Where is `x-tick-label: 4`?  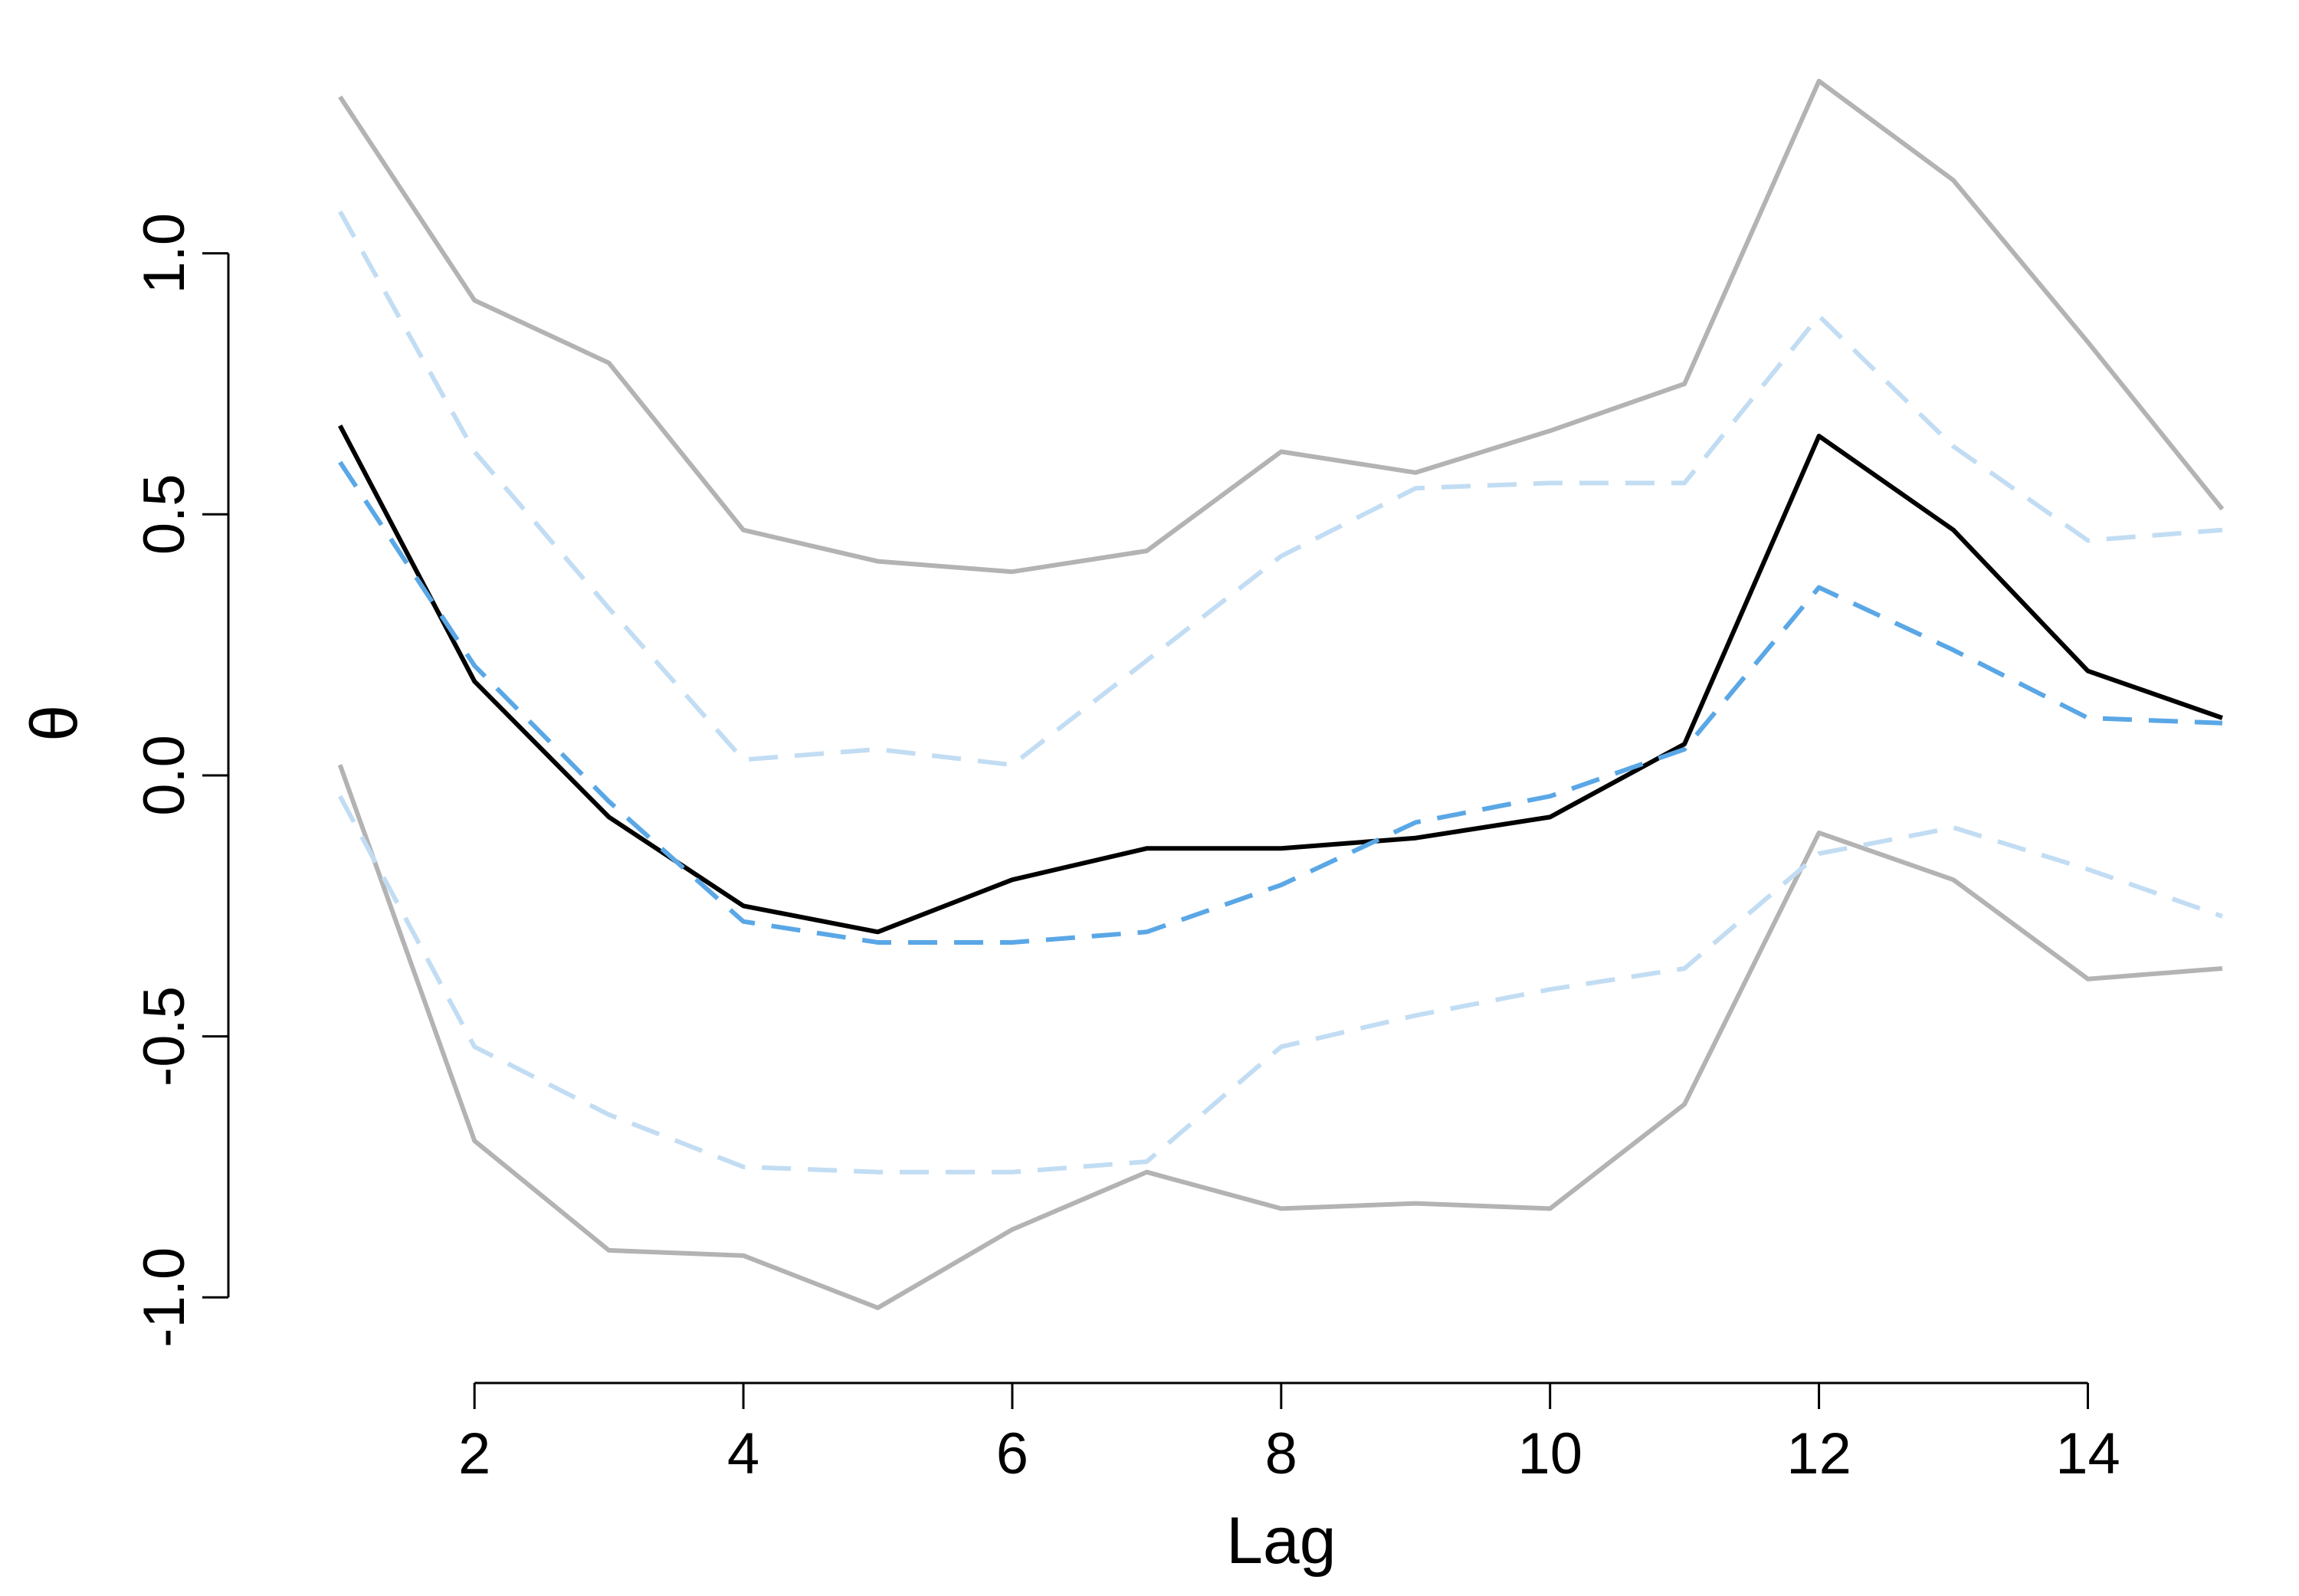
x-tick-label: 4 is located at coordinates (743, 1454).